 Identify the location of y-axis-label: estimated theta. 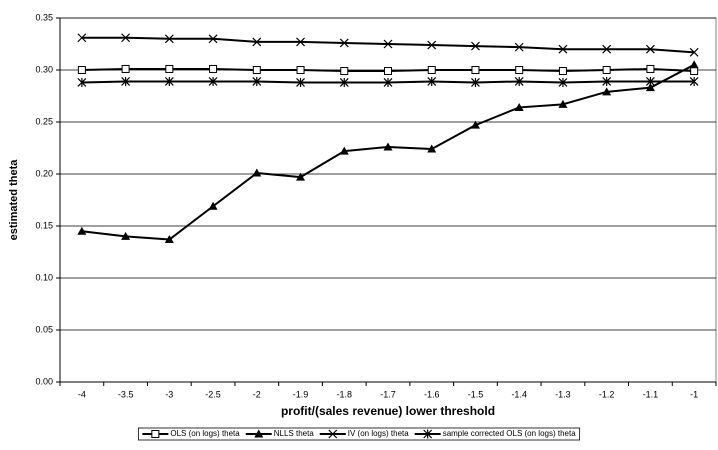
(14, 200).